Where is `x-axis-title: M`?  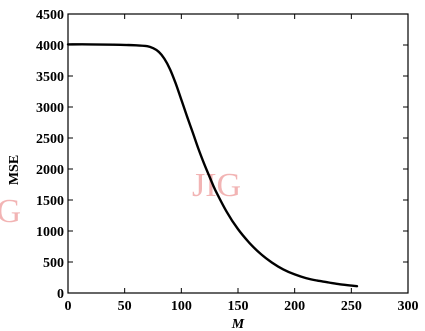
x-axis-title: M is located at coordinates (238, 324).